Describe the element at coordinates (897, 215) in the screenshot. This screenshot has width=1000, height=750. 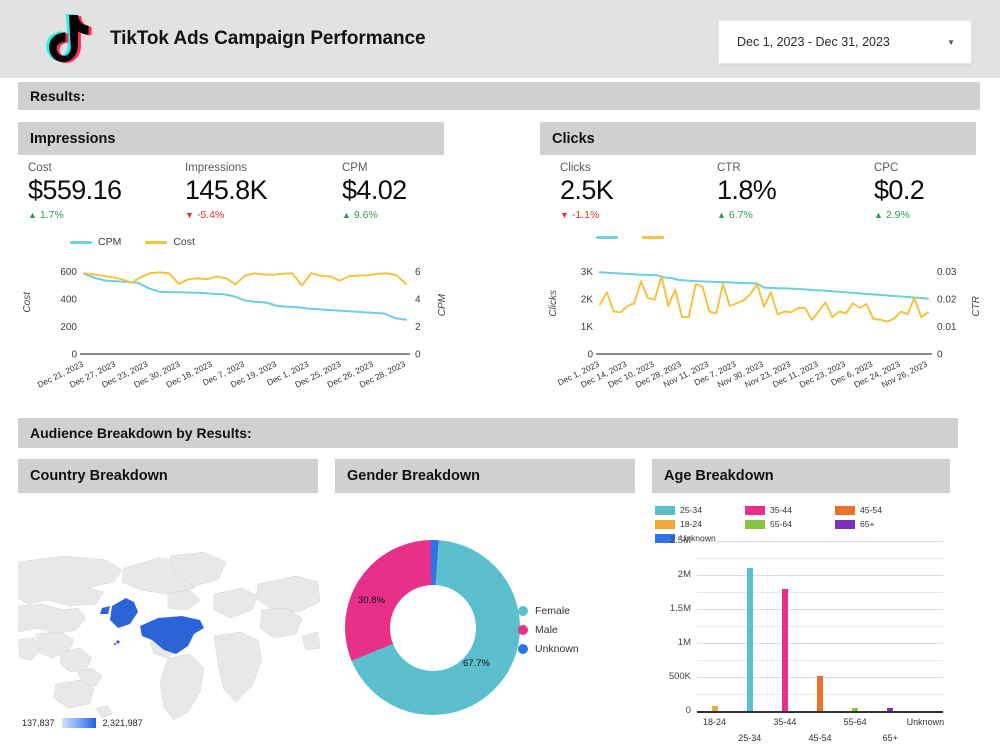
I see `kpi-delta-value: 2.9%` at that location.